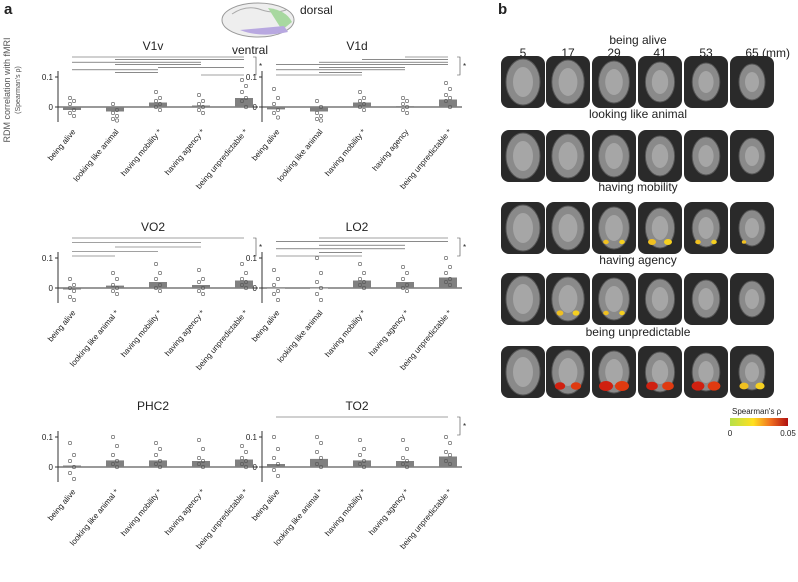 Image resolution: width=798 pixels, height=582 pixels. What do you see at coordinates (459, 426) in the screenshot?
I see `bracket` at bounding box center [459, 426].